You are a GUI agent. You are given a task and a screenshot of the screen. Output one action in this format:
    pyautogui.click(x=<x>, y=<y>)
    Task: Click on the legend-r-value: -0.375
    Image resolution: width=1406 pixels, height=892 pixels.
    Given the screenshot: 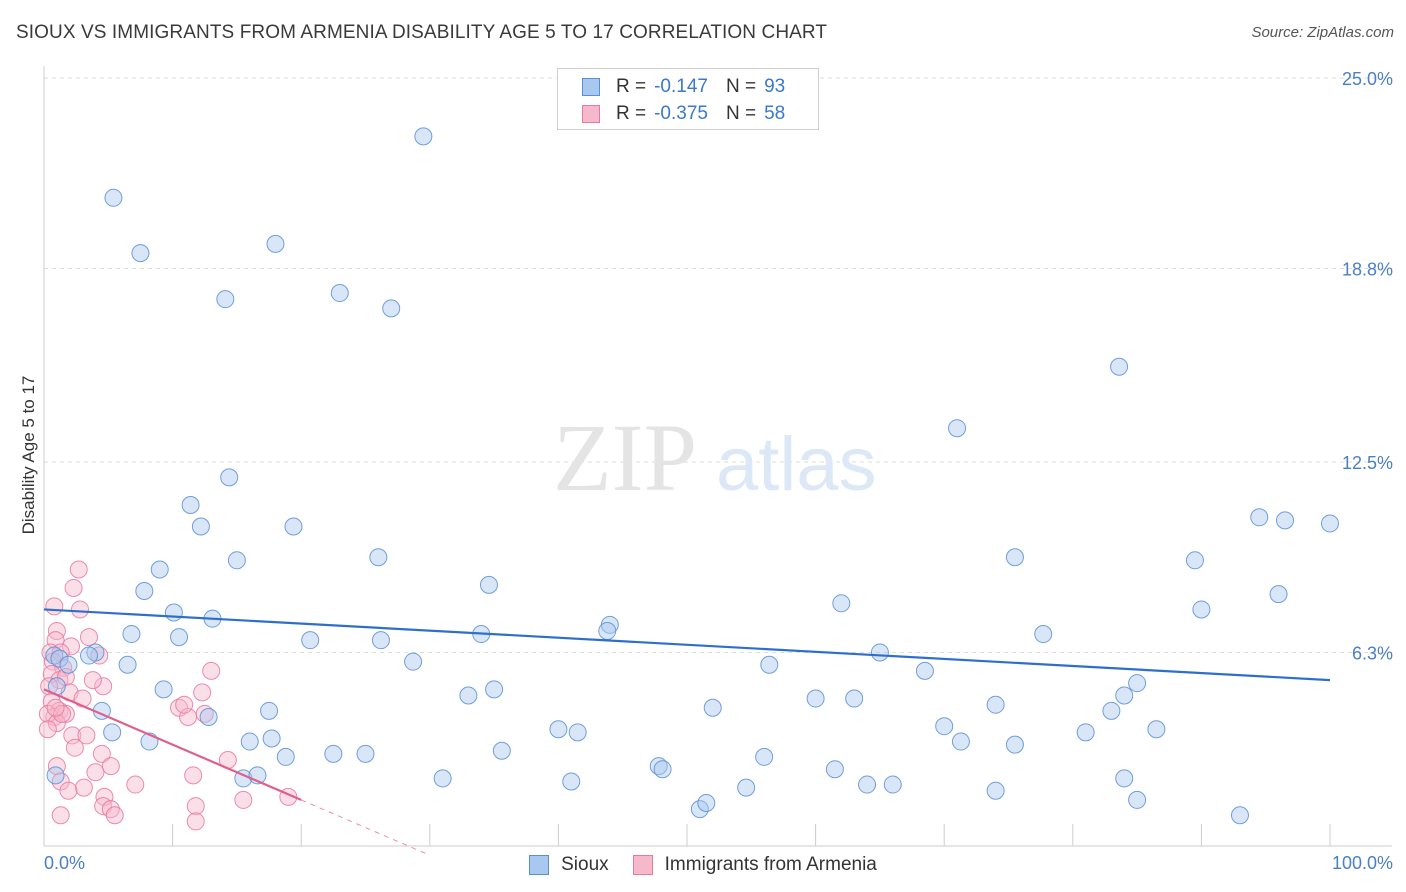 What is the action you would take?
    pyautogui.click(x=681, y=113)
    